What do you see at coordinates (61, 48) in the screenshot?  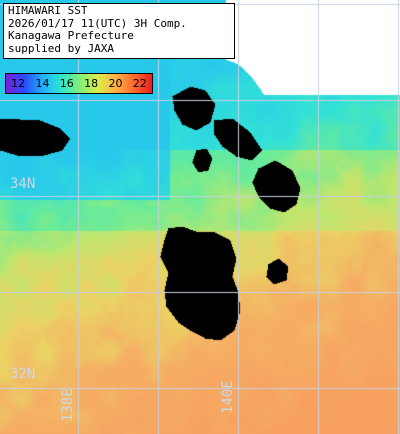 I see `info-credit: supplied by JAXA` at bounding box center [61, 48].